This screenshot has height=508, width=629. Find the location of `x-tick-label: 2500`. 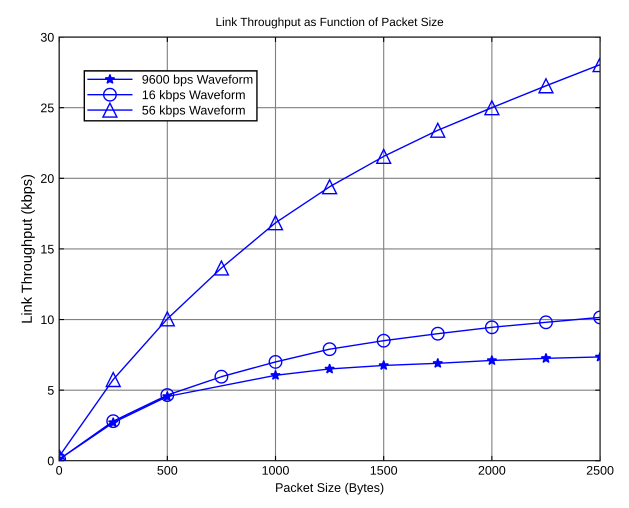

x-tick-label: 2500 is located at coordinates (600, 470).